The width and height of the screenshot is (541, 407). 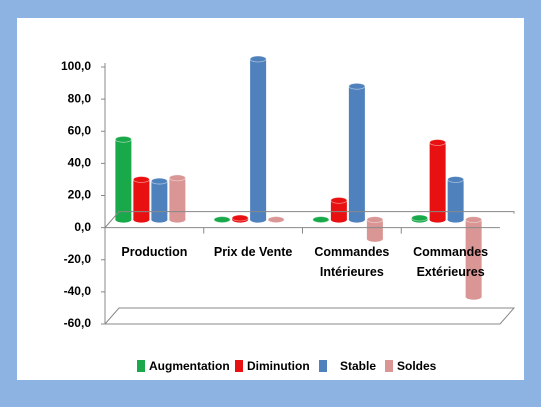 I want to click on legend-label: Soldes, so click(x=417, y=366).